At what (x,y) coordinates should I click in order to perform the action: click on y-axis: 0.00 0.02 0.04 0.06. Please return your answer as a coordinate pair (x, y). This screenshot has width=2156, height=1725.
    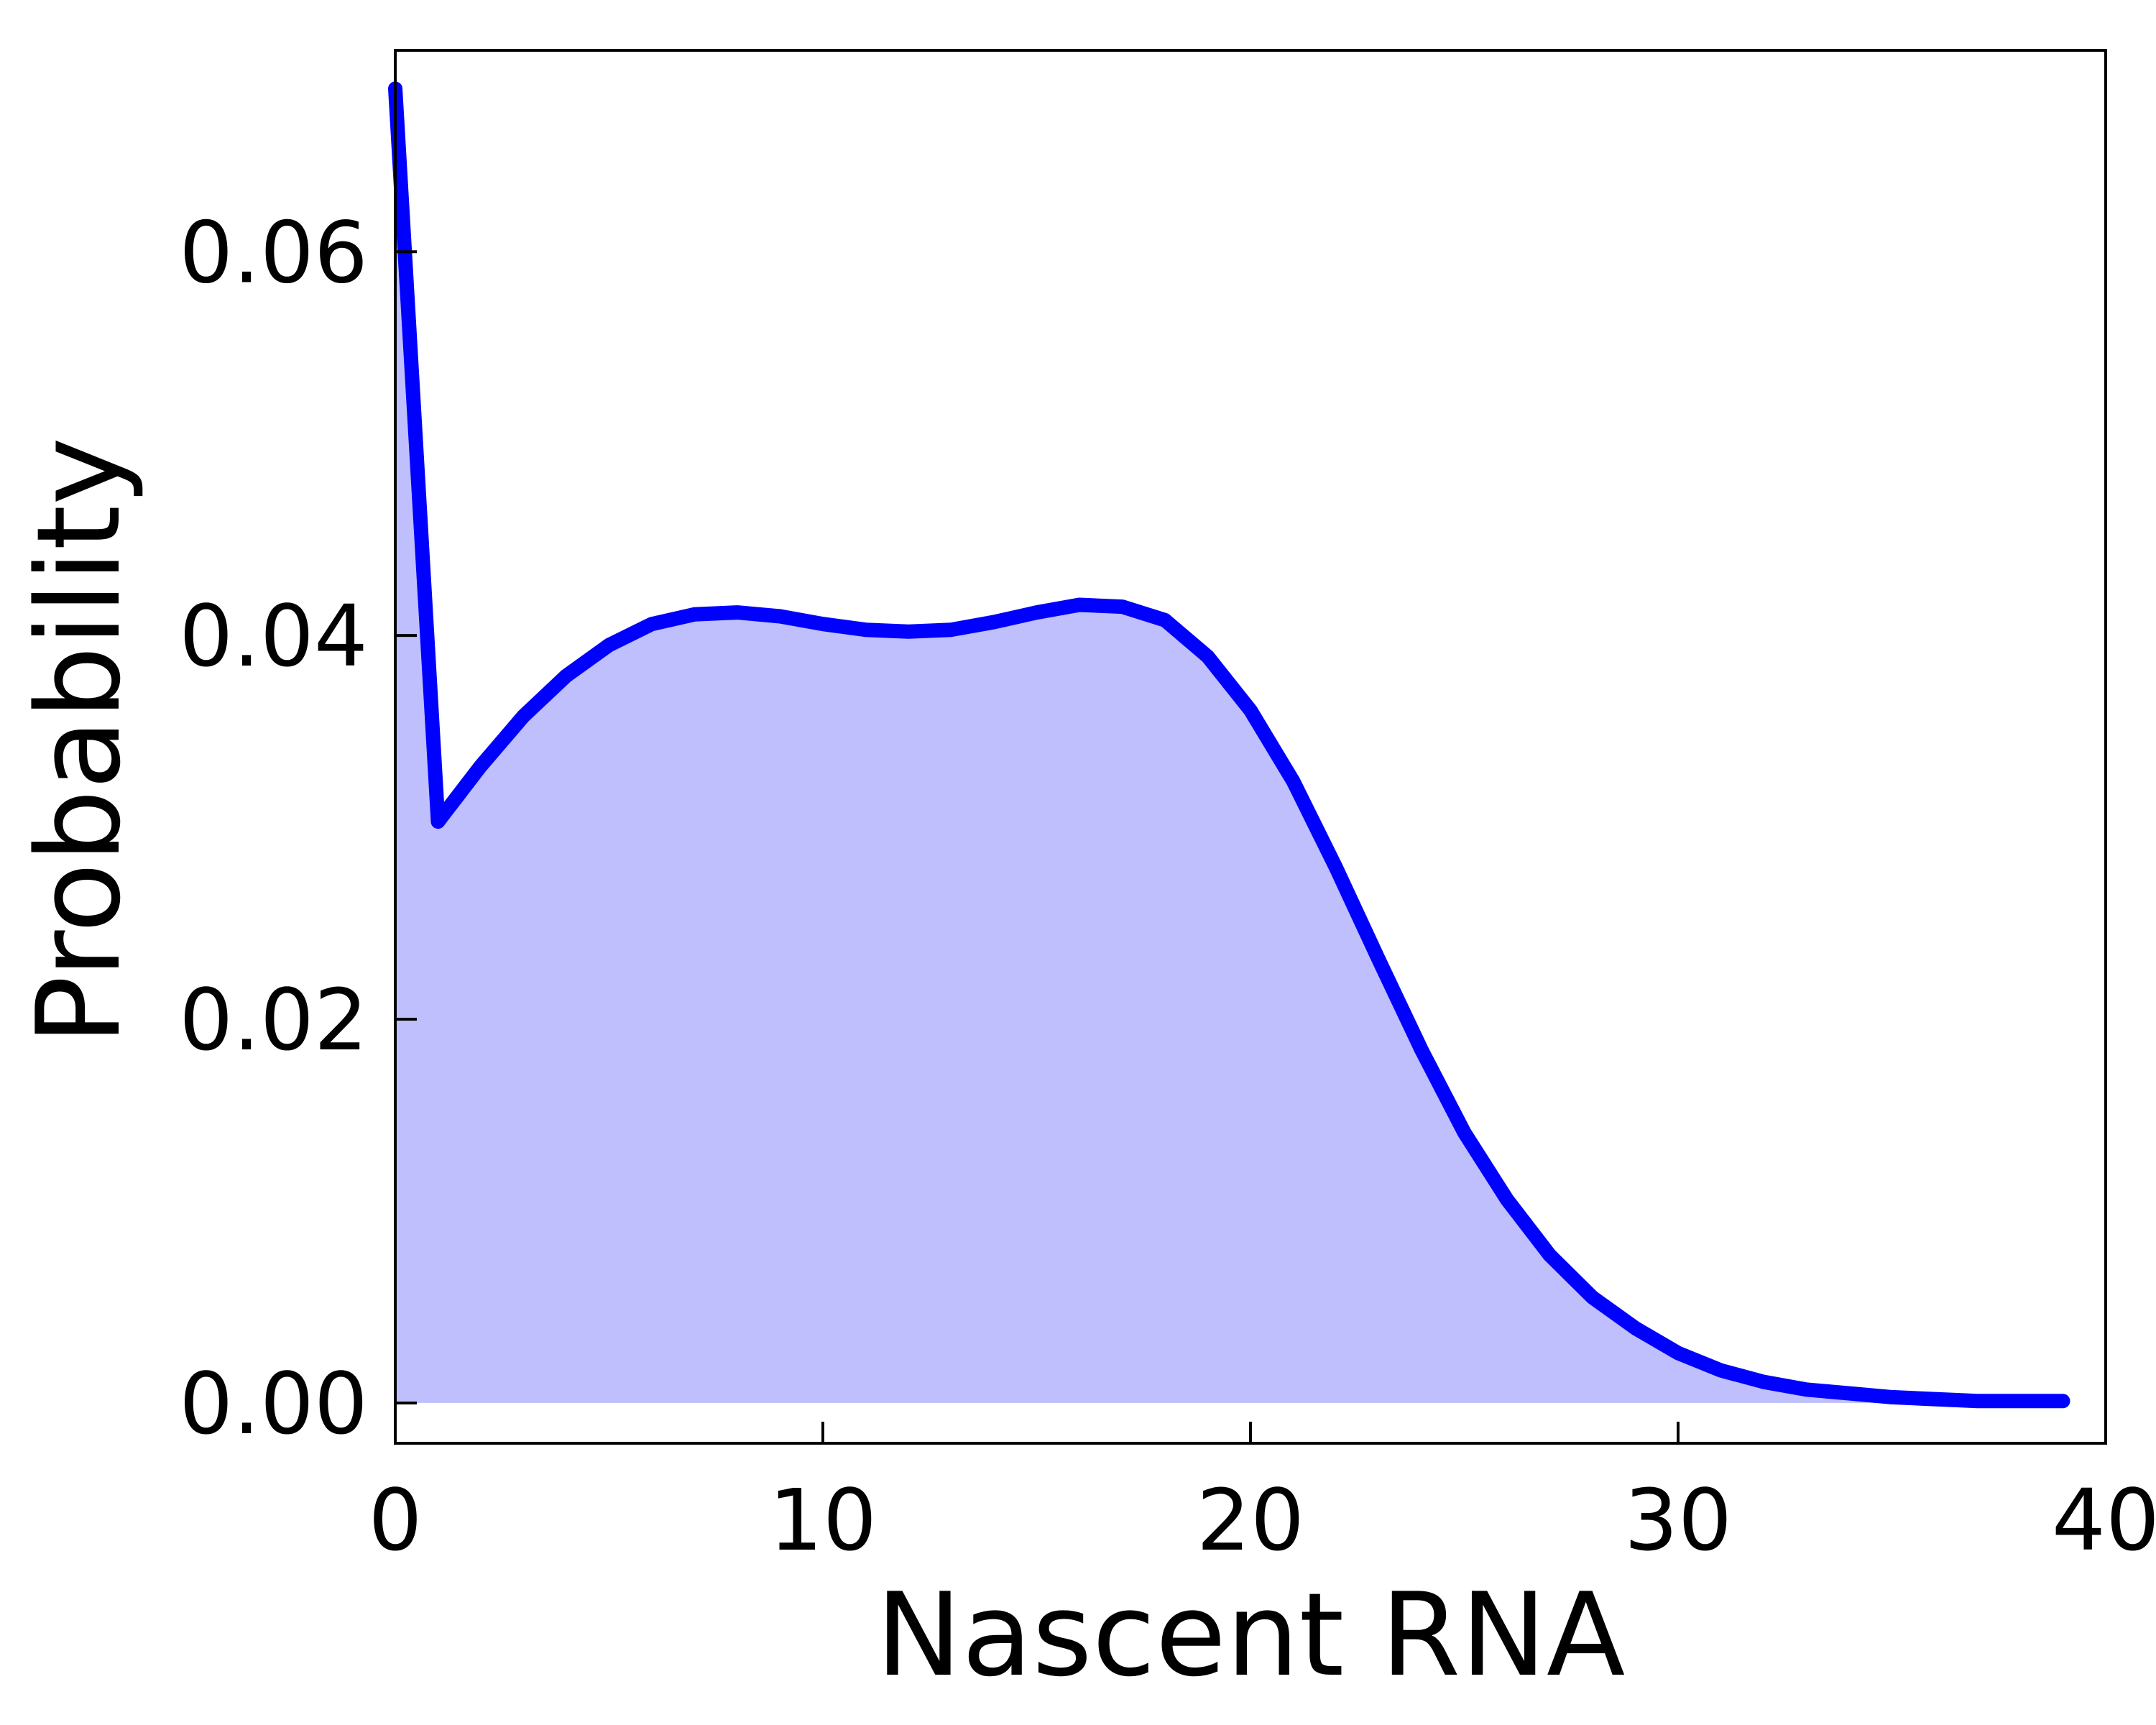
    Looking at the image, I should click on (298, 828).